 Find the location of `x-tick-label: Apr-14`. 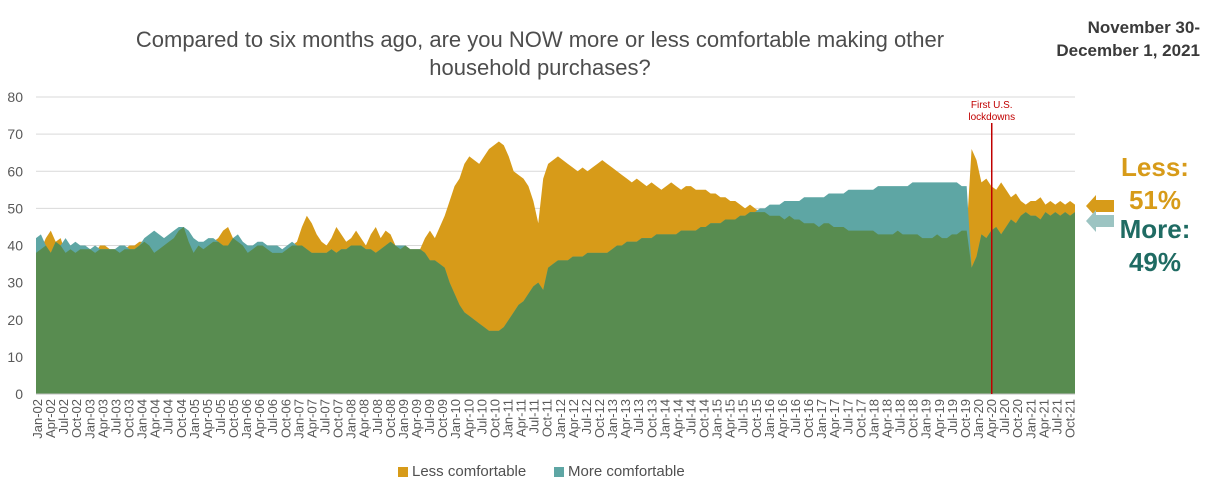

x-tick-label: Apr-14 is located at coordinates (677, 418).